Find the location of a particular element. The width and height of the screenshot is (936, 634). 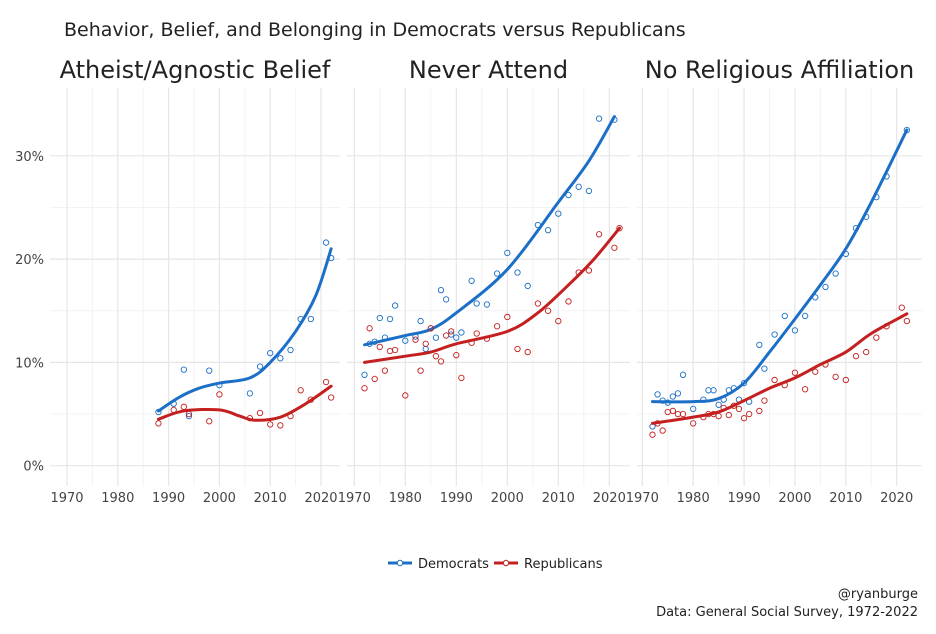

legend-label: Republicans is located at coordinates (563, 564).